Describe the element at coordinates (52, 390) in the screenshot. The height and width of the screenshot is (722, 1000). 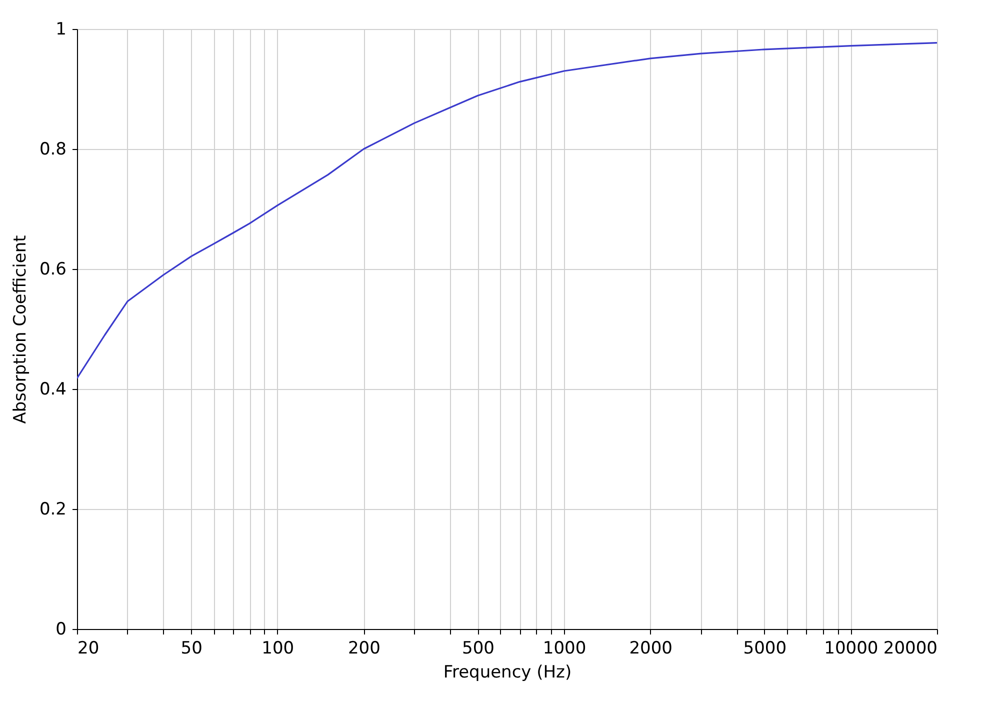
I see `y-tick-label: 0.4` at that location.